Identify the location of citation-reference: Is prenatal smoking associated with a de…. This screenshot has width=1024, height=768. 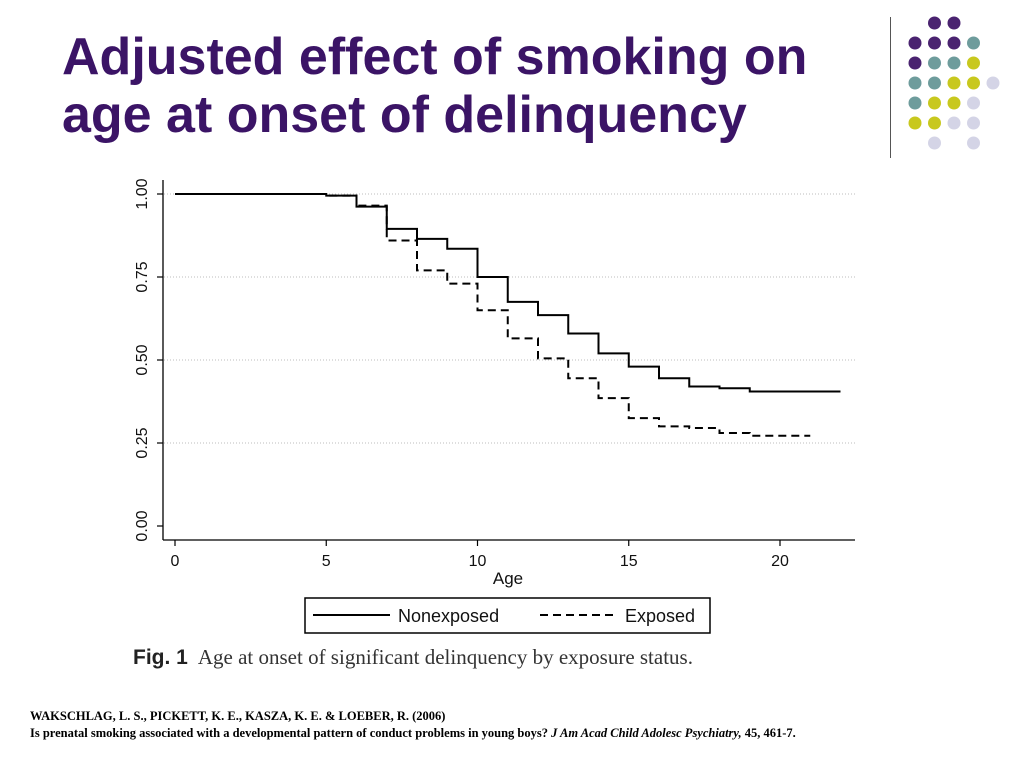
(520, 733).